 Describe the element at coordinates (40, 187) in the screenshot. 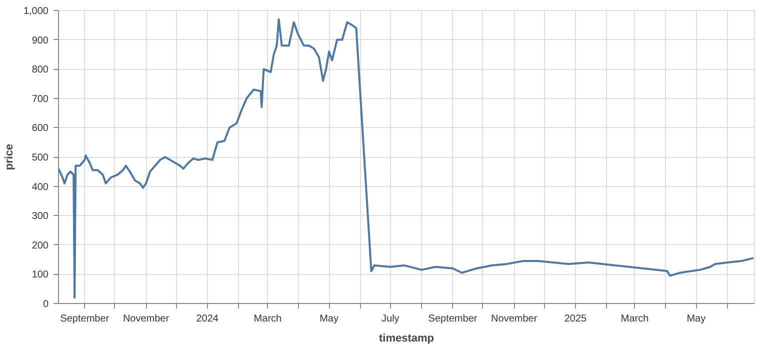

I see `y-tick-label: 400` at that location.